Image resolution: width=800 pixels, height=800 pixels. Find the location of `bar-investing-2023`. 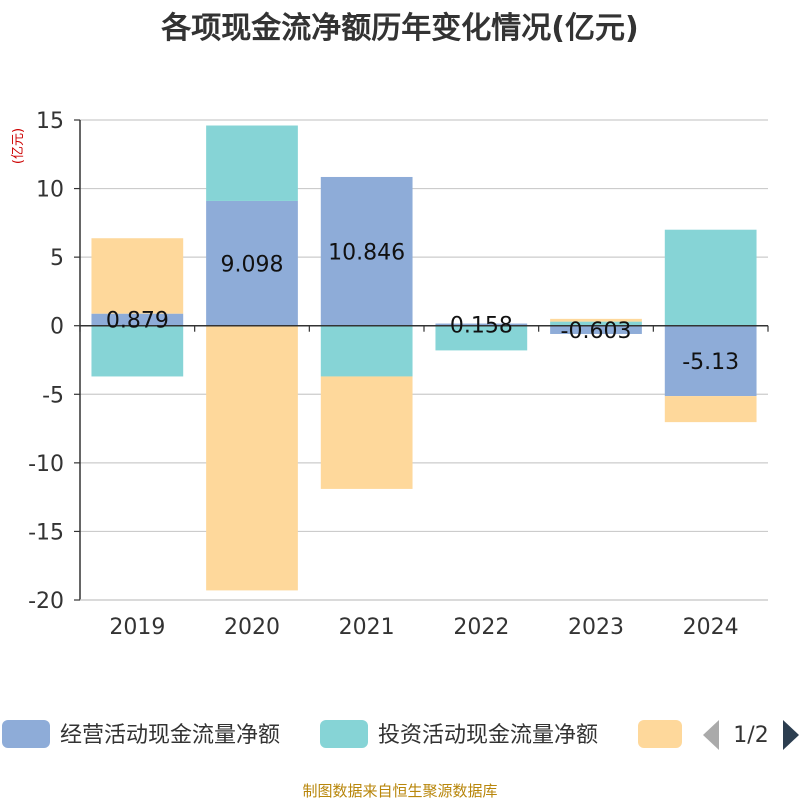

bar-investing-2023 is located at coordinates (596, 323).